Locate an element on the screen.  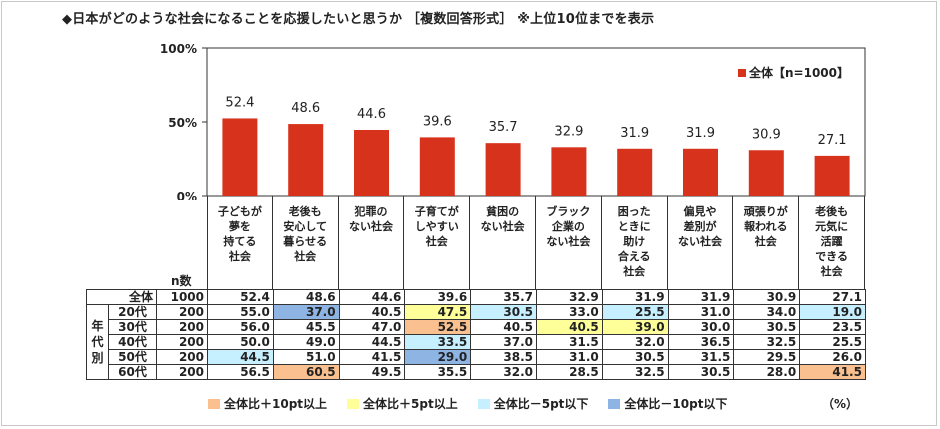
table-cell: 38.5 is located at coordinates (503, 357).